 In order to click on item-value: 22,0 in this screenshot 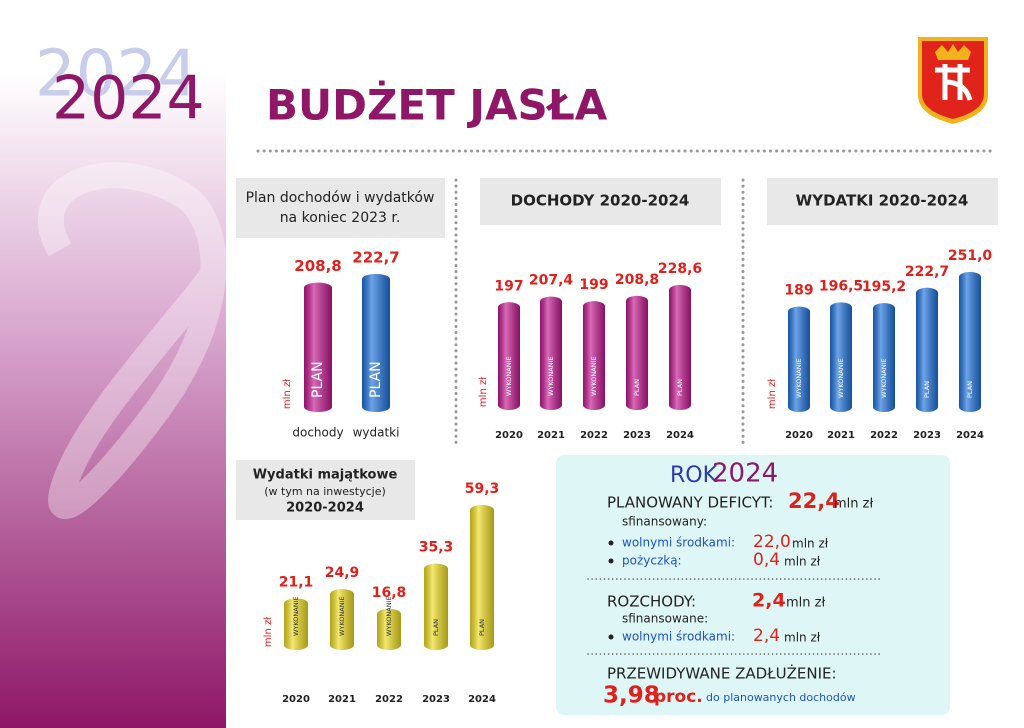, I will do `click(772, 542)`.